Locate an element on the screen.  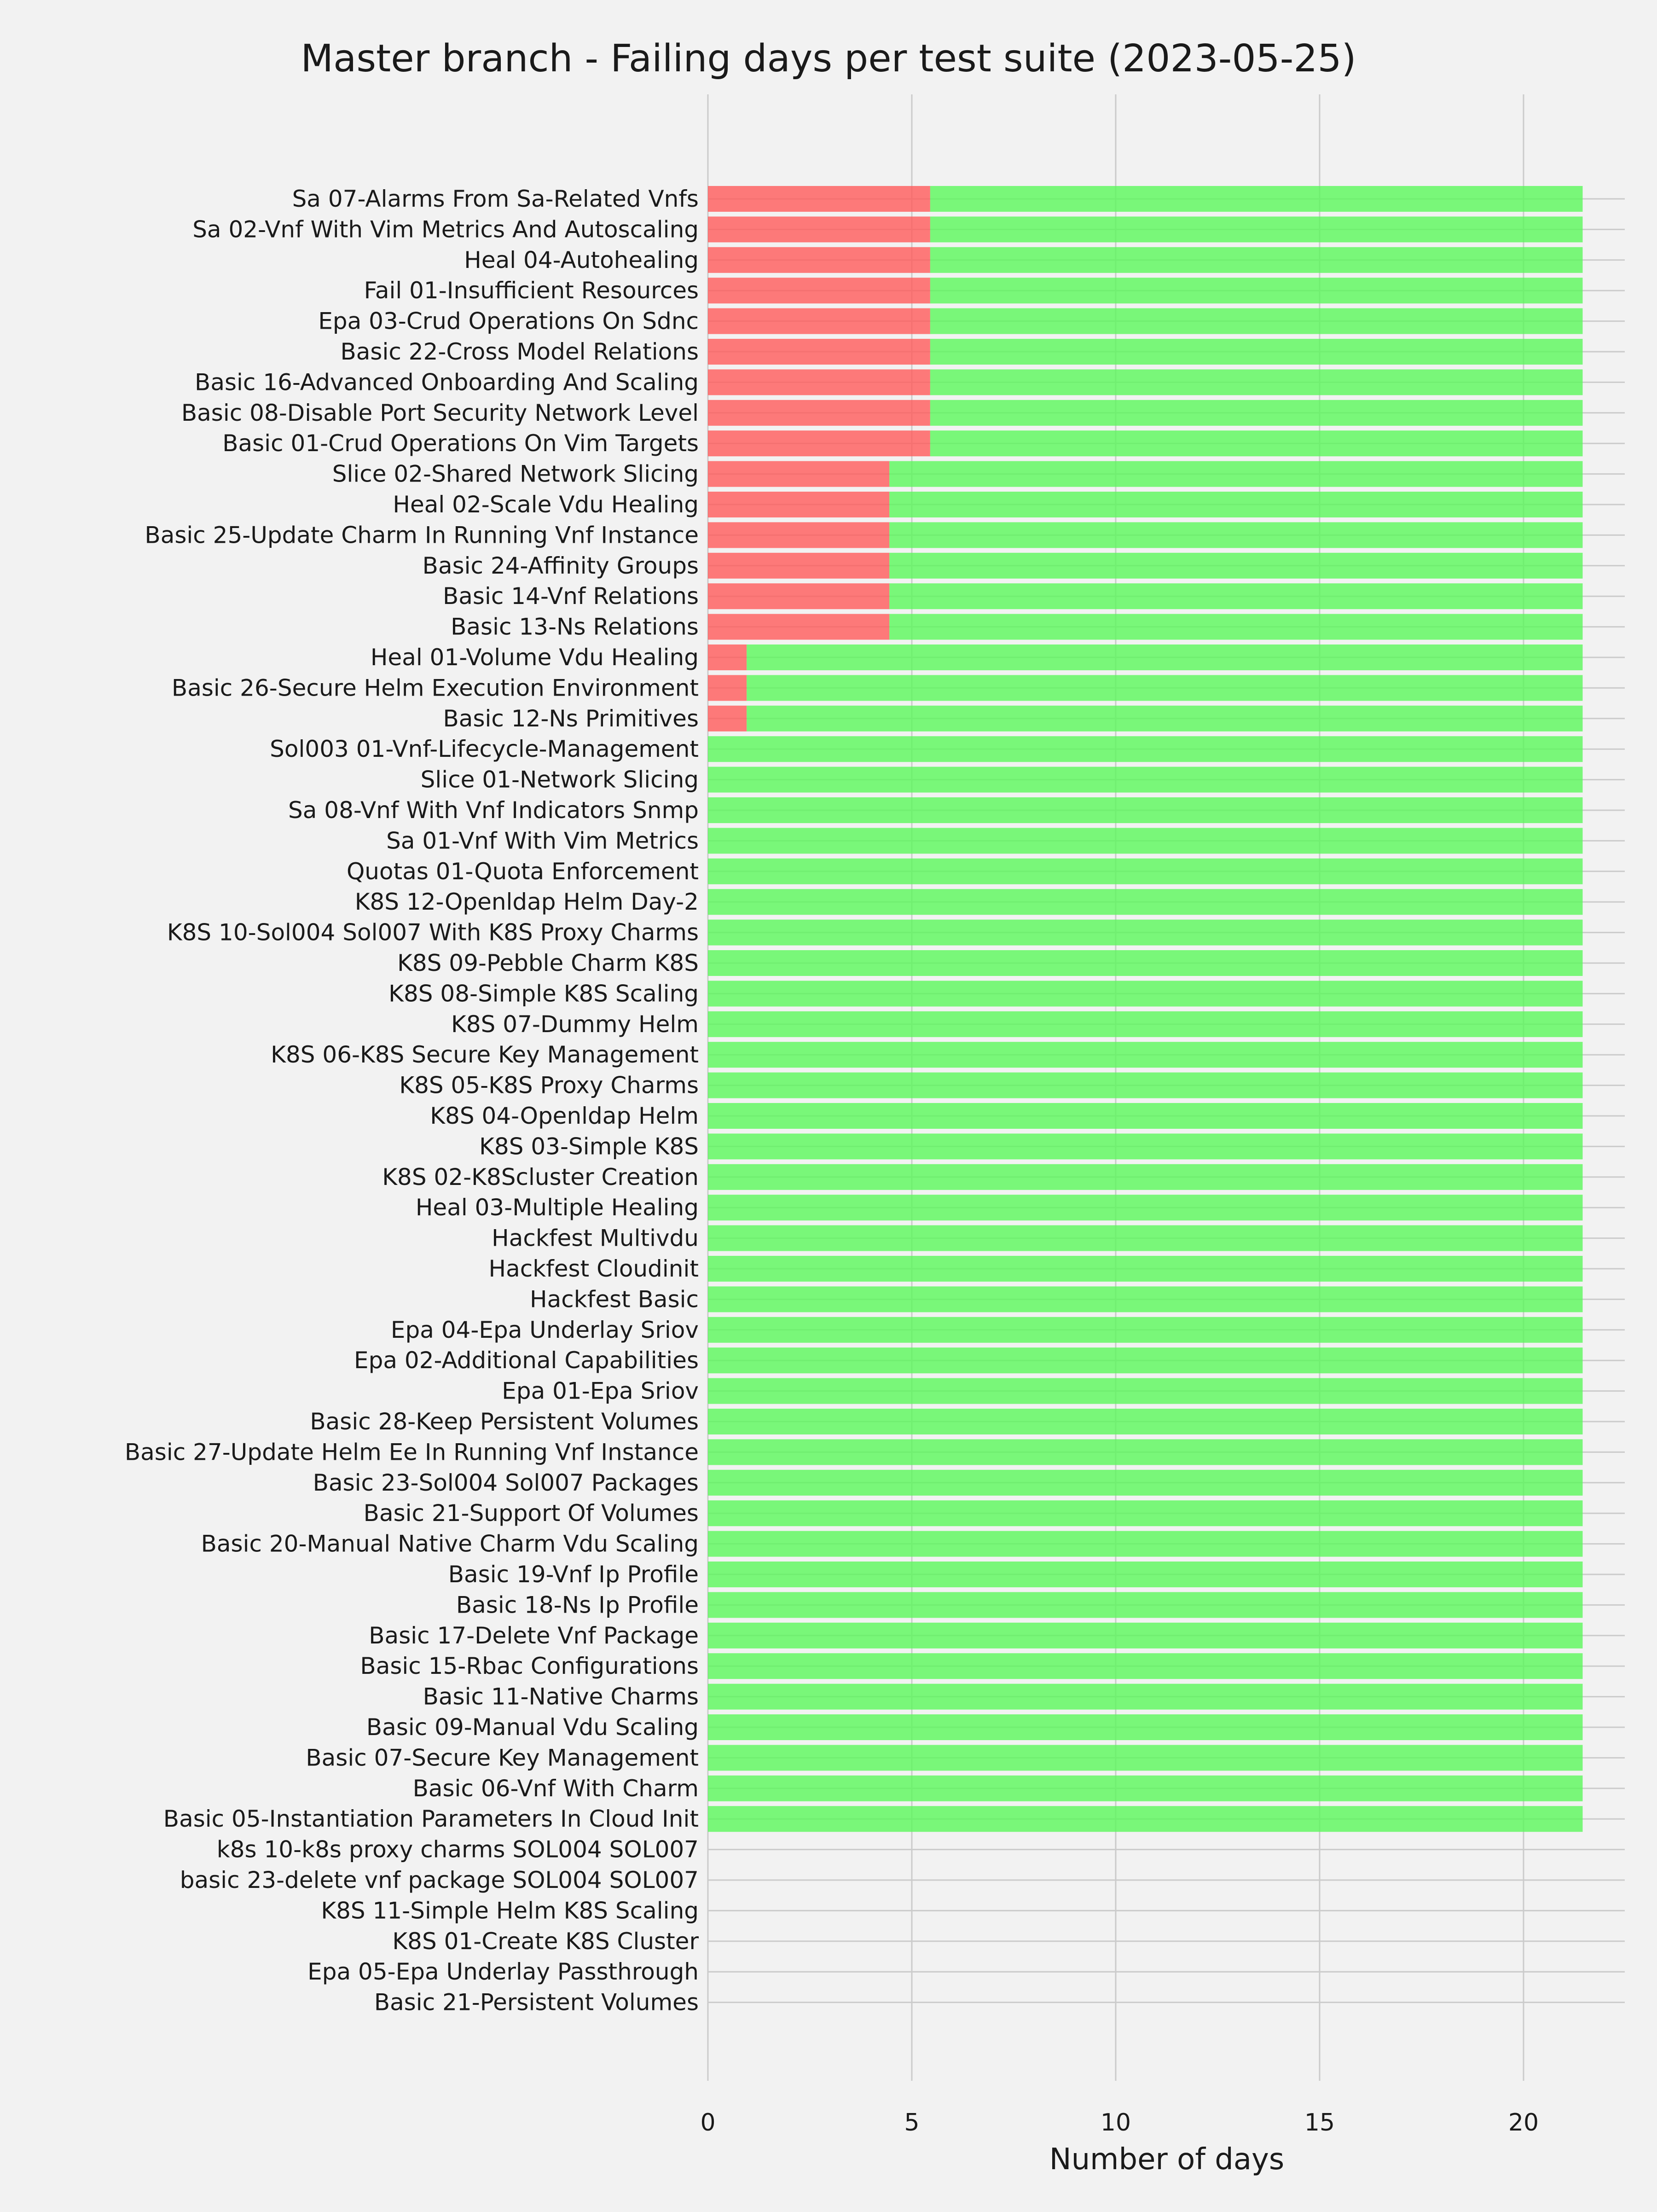
category-label: Basic 20-Manual Native Charm Vdu Scaling is located at coordinates (450, 1544).